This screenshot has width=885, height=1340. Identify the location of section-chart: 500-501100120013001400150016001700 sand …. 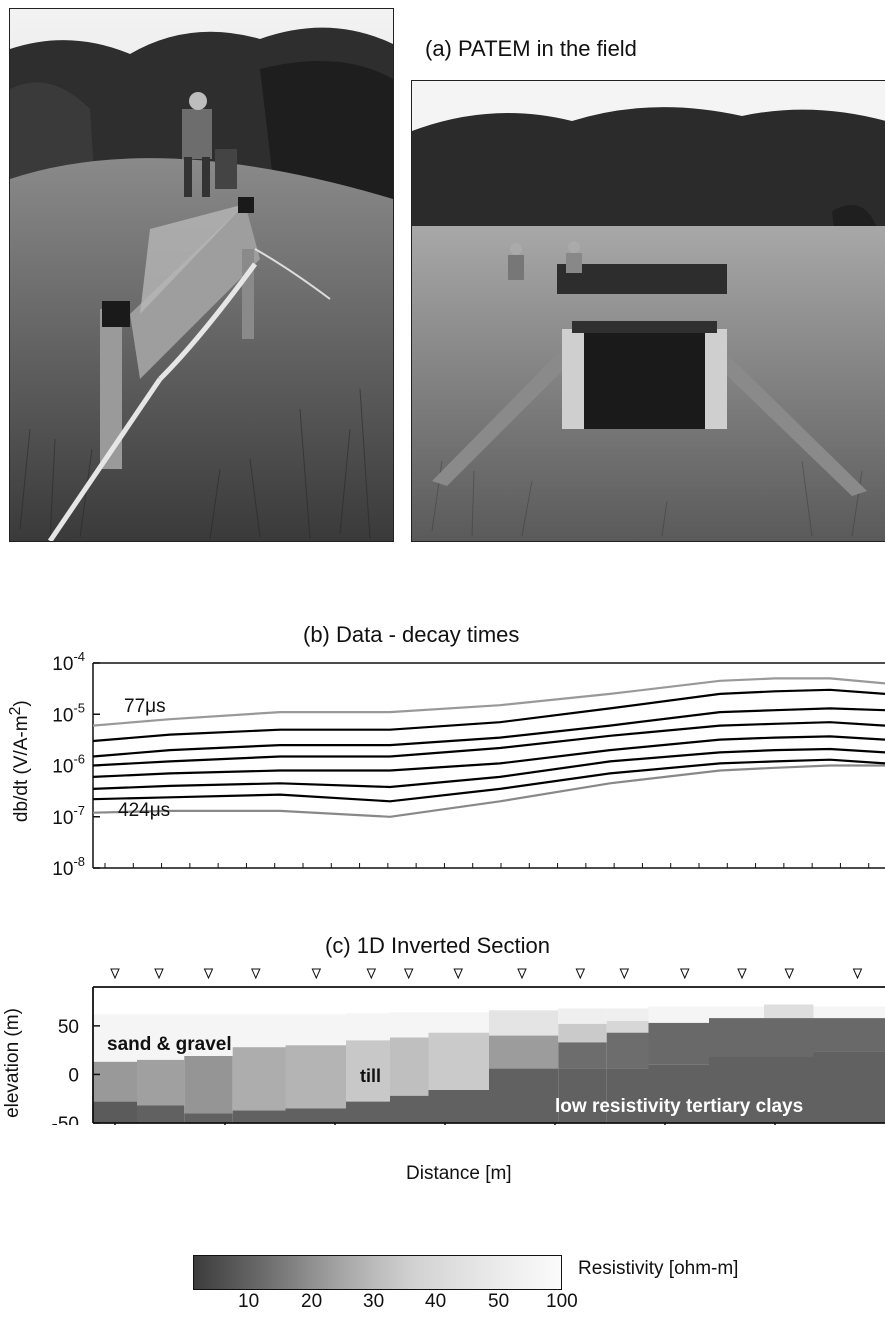
(468, 1046).